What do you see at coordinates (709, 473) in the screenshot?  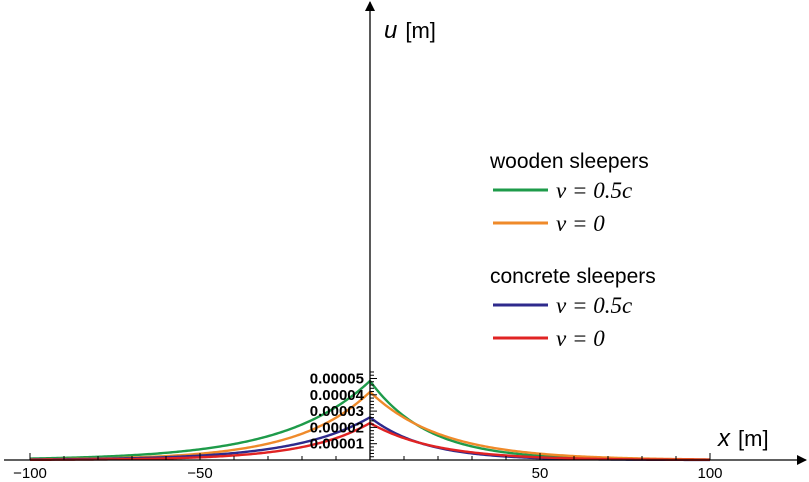 I see `x-tick-label: 100` at bounding box center [709, 473].